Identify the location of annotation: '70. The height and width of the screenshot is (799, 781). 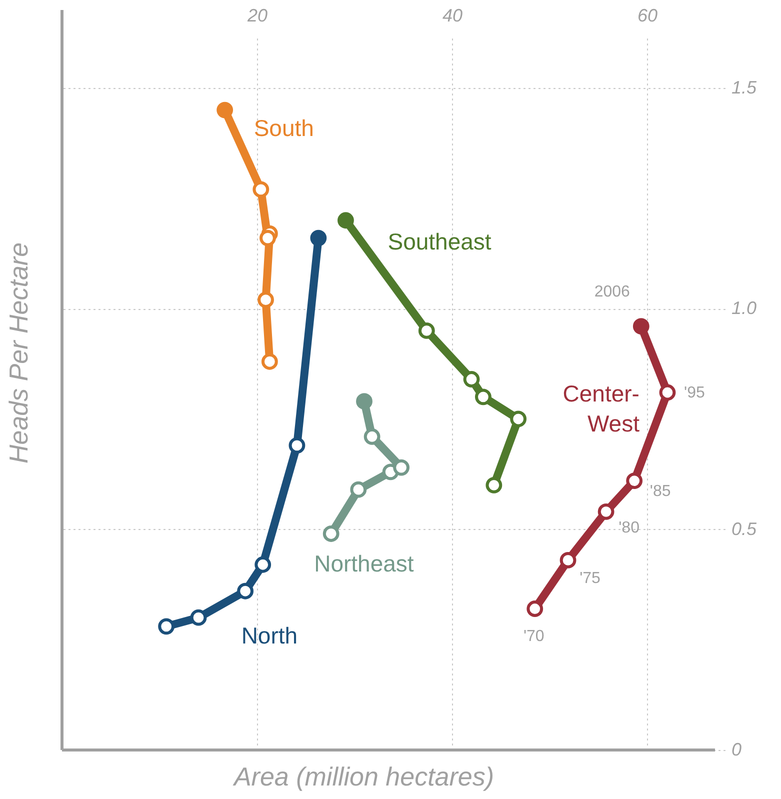
(533, 636).